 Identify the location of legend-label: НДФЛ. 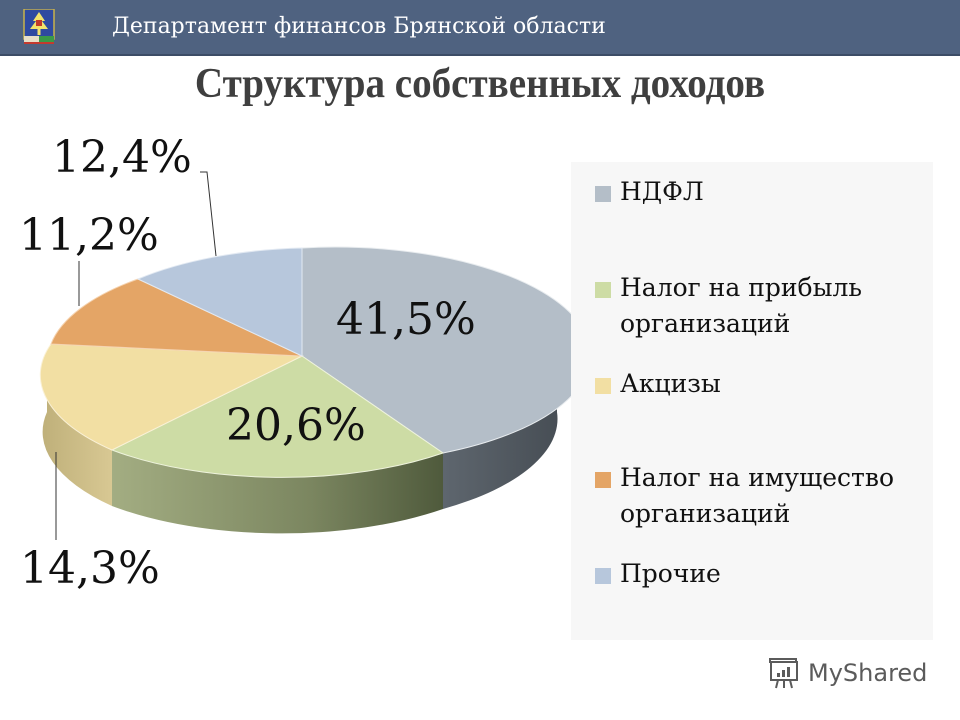
(662, 191).